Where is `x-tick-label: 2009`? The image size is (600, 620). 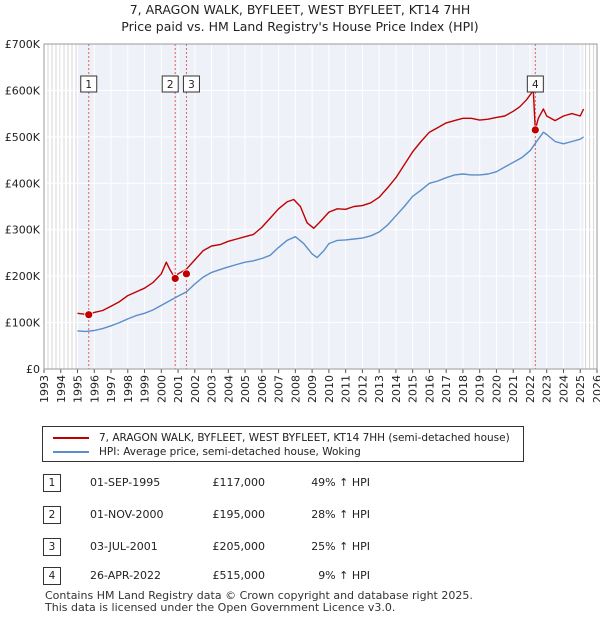 x-tick-label: 2009 is located at coordinates (312, 389).